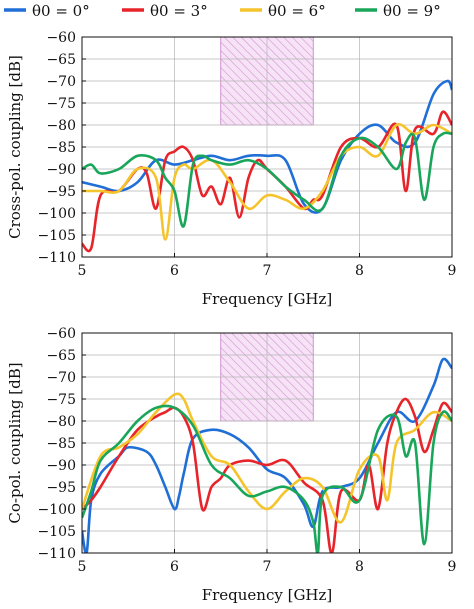 The image size is (474, 609). Describe the element at coordinates (222, 11) in the screenshot. I see `legend: θ0 = 0° θ0 = 3° θ0 = 6° θ0 = 9°` at that location.